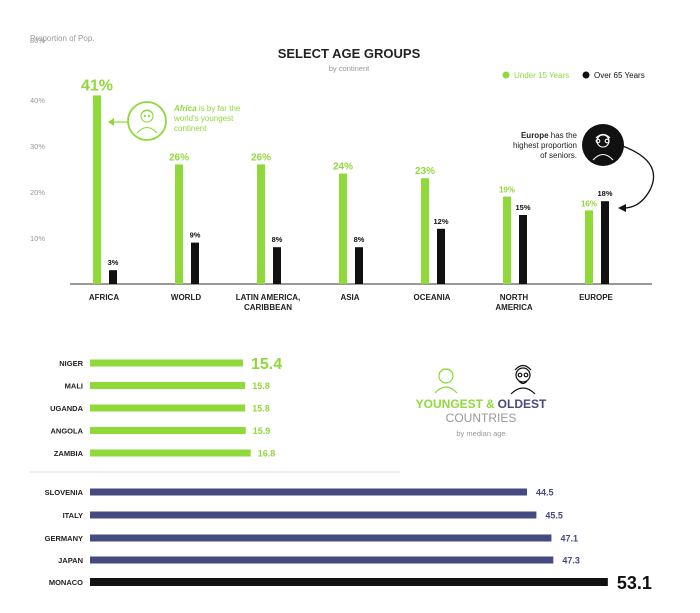  I want to click on svg-text:YOUNGEST&OLDEST: YOUNGEST & OLDEST, so click(481, 404).